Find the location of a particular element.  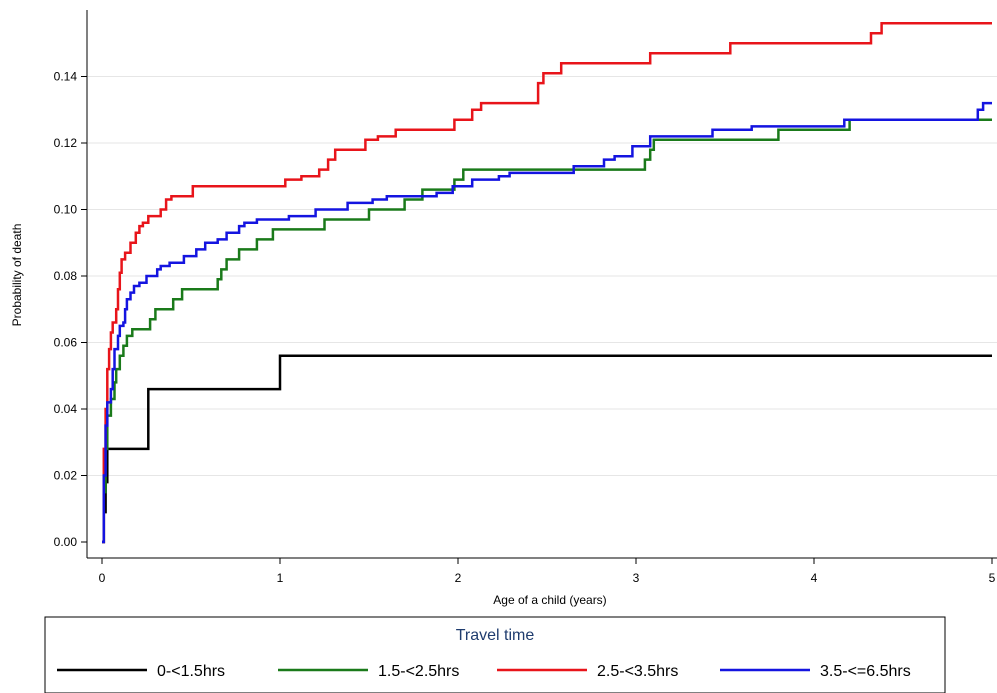

x-tick-label: 0 is located at coordinates (102, 578).